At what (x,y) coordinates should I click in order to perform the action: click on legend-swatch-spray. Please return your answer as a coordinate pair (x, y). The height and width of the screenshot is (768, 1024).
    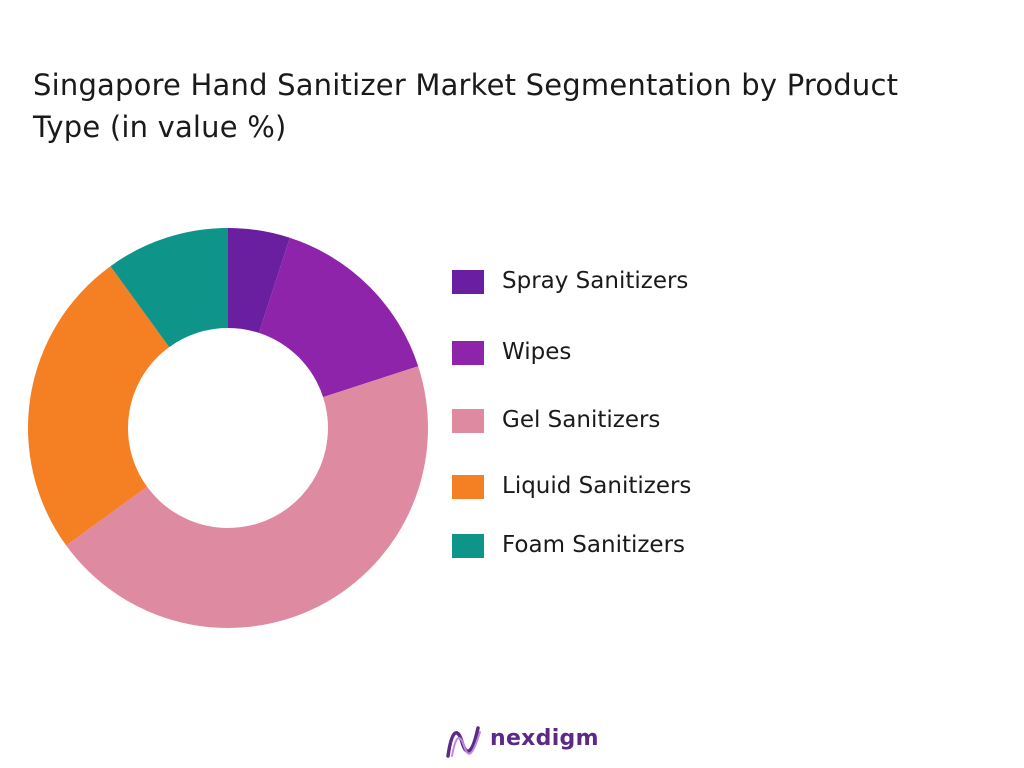
    Looking at the image, I should click on (468, 282).